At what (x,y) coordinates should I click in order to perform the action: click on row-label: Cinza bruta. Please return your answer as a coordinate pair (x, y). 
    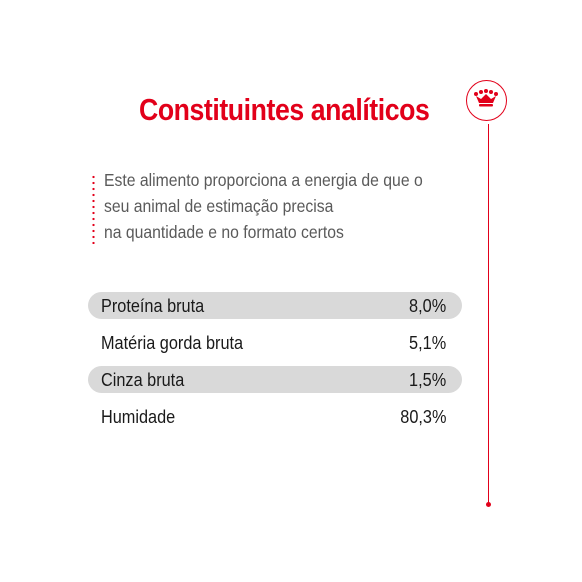
    Looking at the image, I should click on (143, 379).